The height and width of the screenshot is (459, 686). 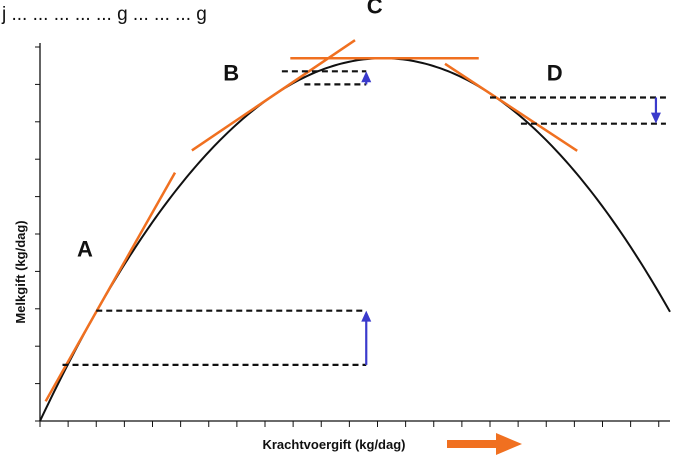 What do you see at coordinates (509, 444) in the screenshot?
I see `direction-arrow-head` at bounding box center [509, 444].